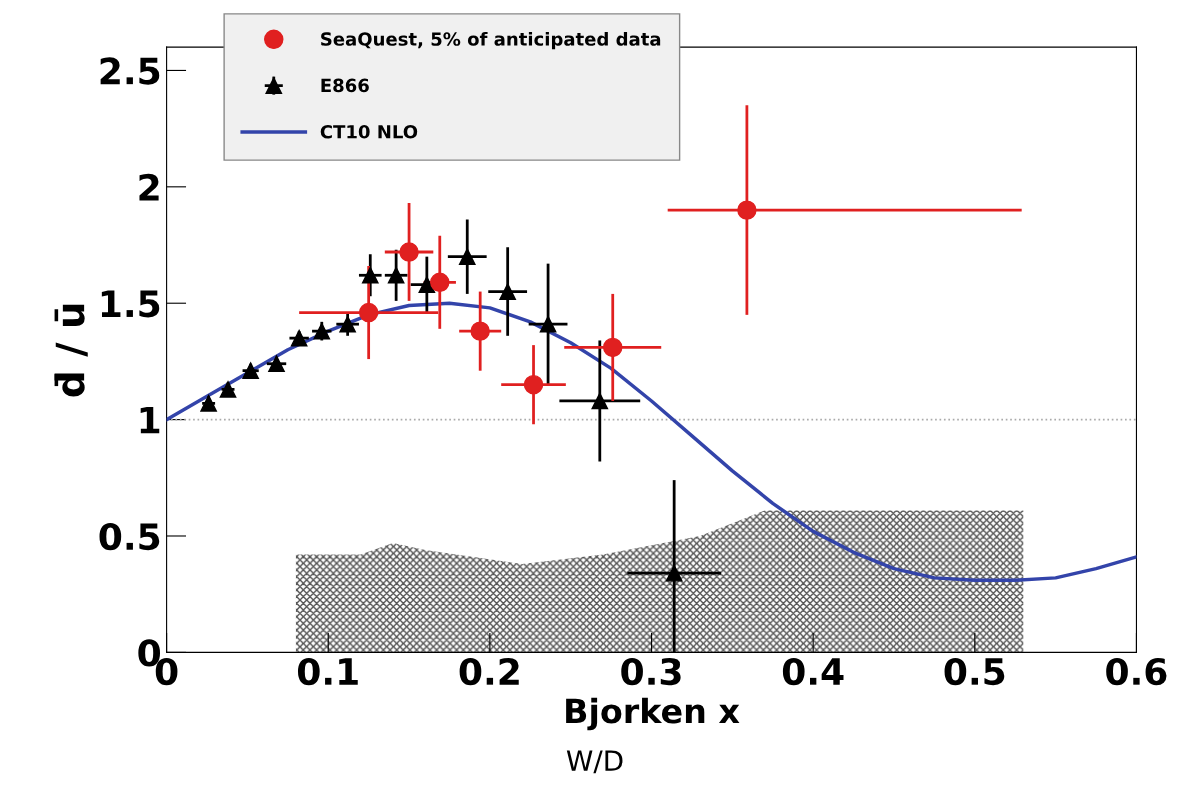 The image size is (1190, 786). Describe the element at coordinates (491, 40) in the screenshot. I see `legend-label: SeaQuest, 5% of anticipated data` at that location.